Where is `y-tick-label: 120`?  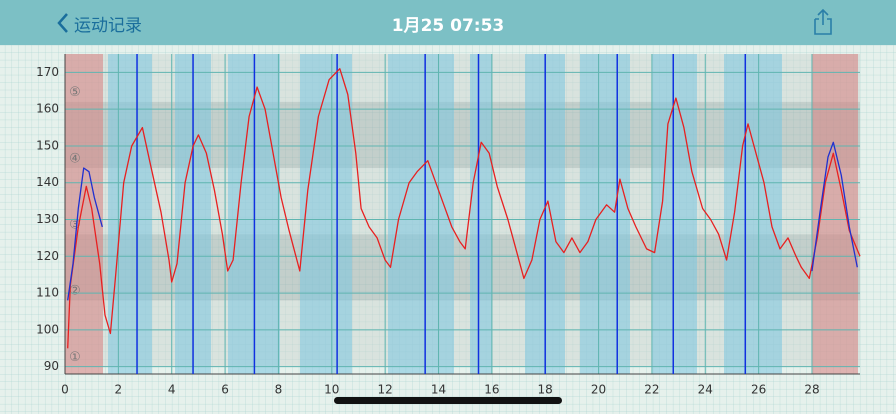
y-tick-label: 120 is located at coordinates (47, 256).